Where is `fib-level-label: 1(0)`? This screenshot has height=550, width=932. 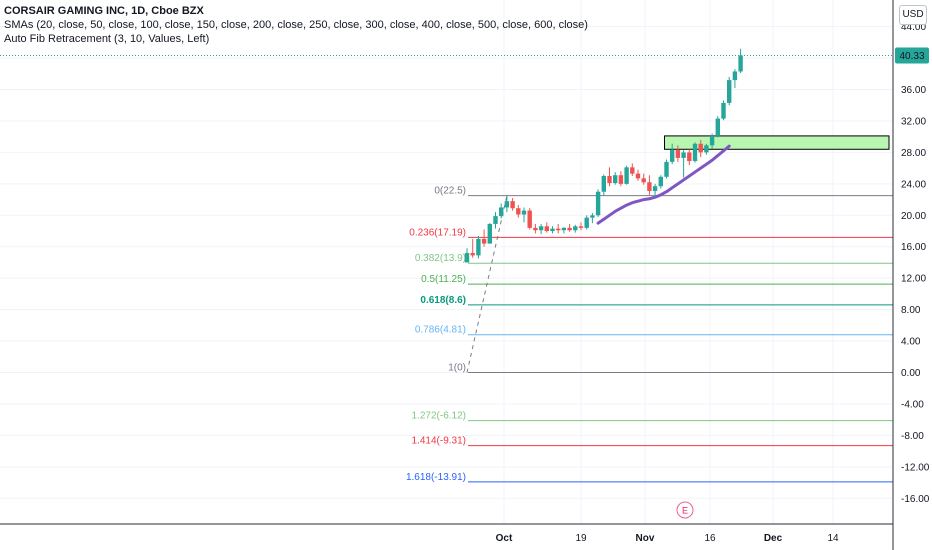 fib-level-label: 1(0) is located at coordinates (457, 368).